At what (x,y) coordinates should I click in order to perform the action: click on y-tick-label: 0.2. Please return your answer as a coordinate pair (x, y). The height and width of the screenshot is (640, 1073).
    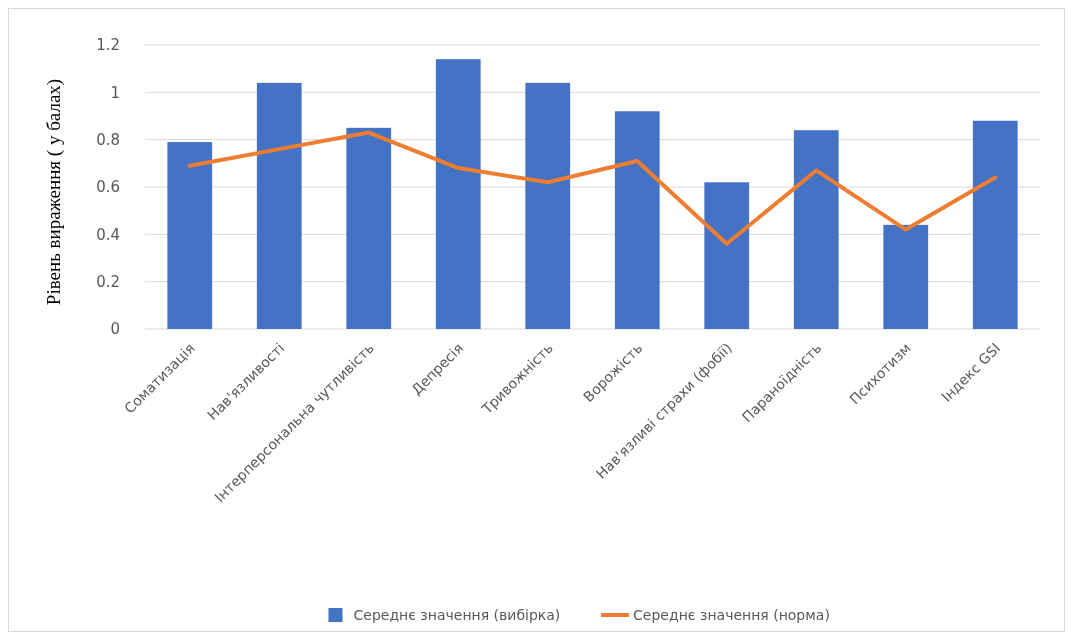
    Looking at the image, I should click on (108, 281).